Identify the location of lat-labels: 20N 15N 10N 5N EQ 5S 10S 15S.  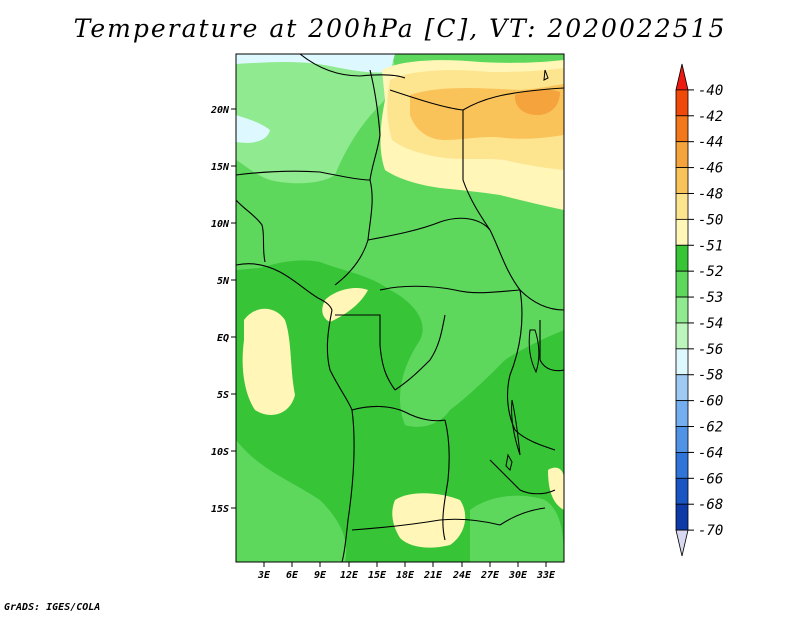
(220, 310).